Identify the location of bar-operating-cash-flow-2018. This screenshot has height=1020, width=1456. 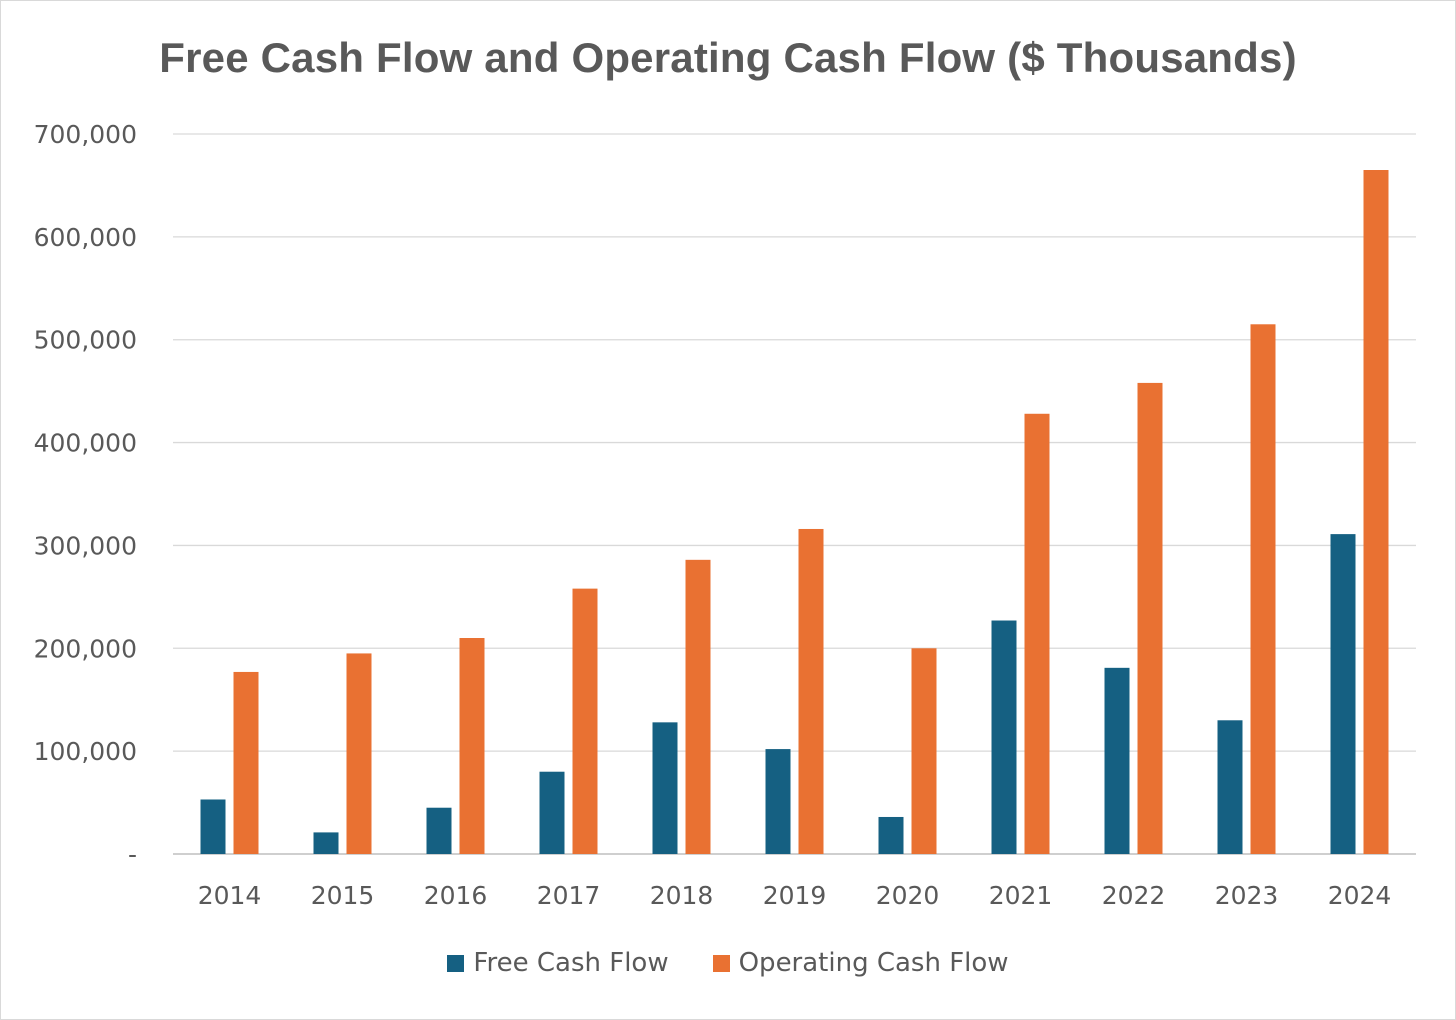
(698, 706).